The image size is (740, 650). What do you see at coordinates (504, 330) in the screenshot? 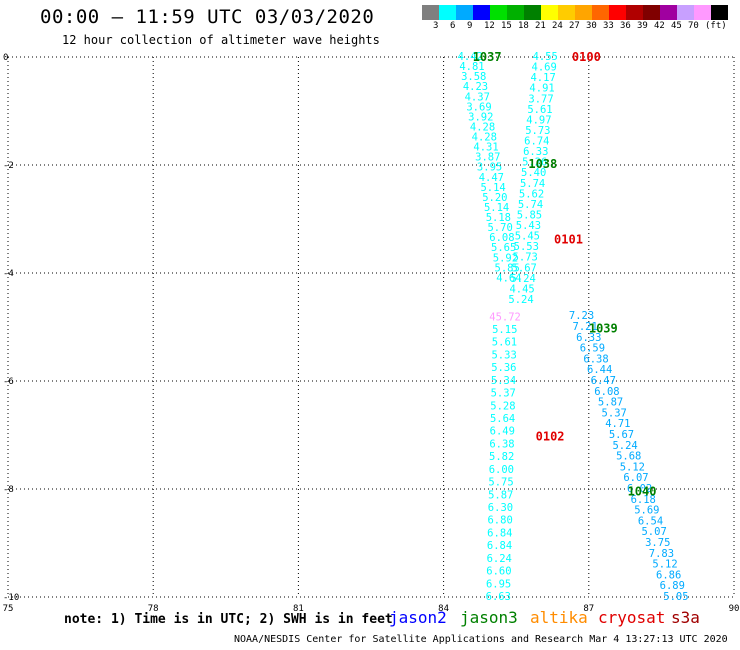
I see `wave-height-value: 5.15` at bounding box center [504, 330].